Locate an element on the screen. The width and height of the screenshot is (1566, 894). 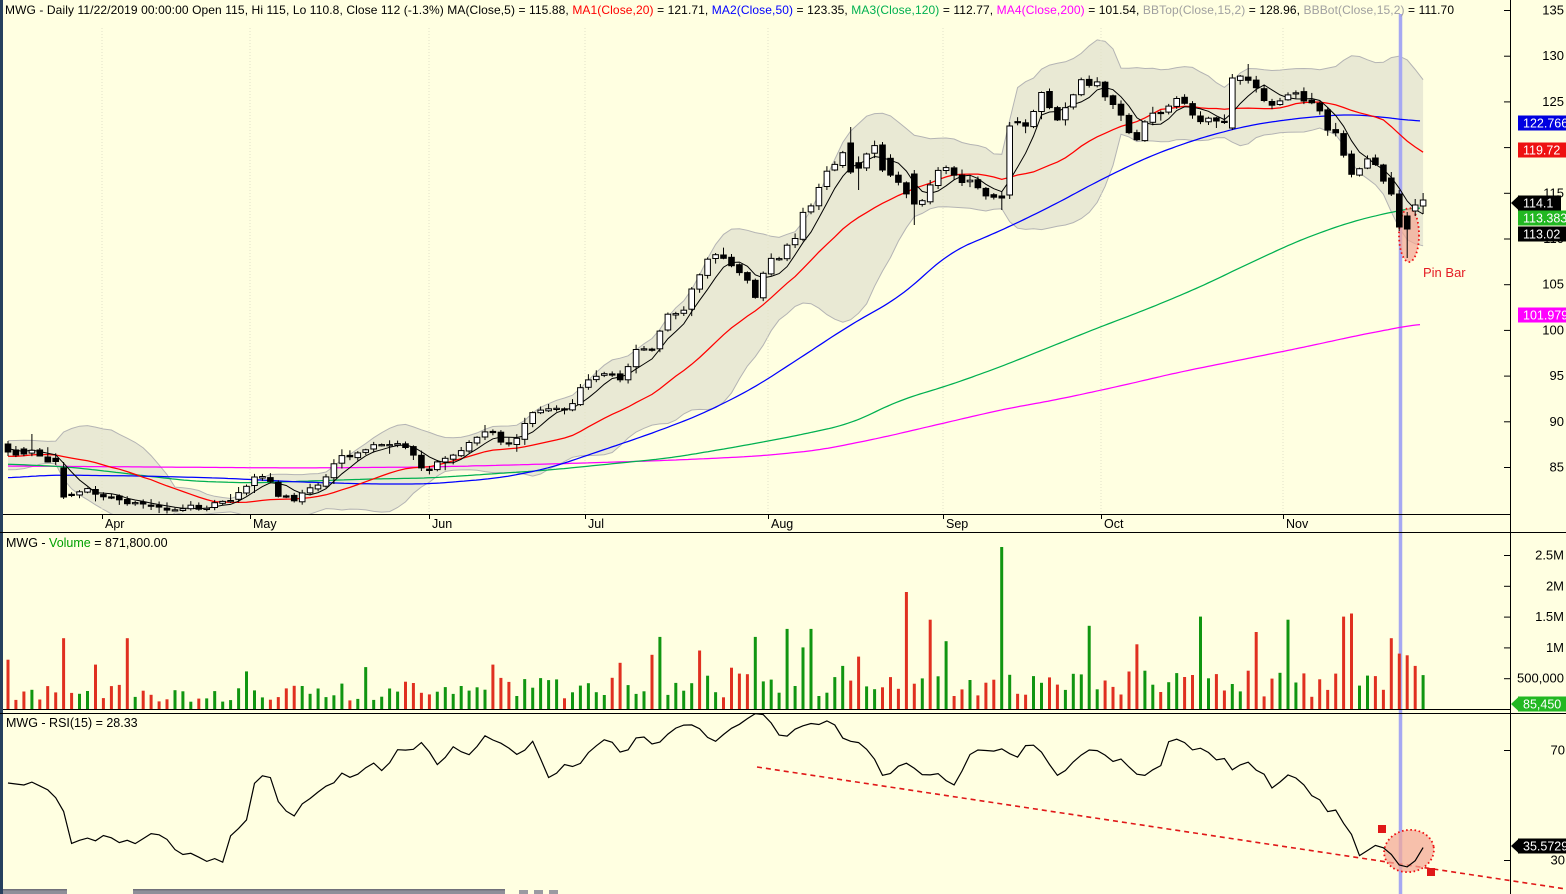
svg-text: 85,450 is located at coordinates (1542, 705).